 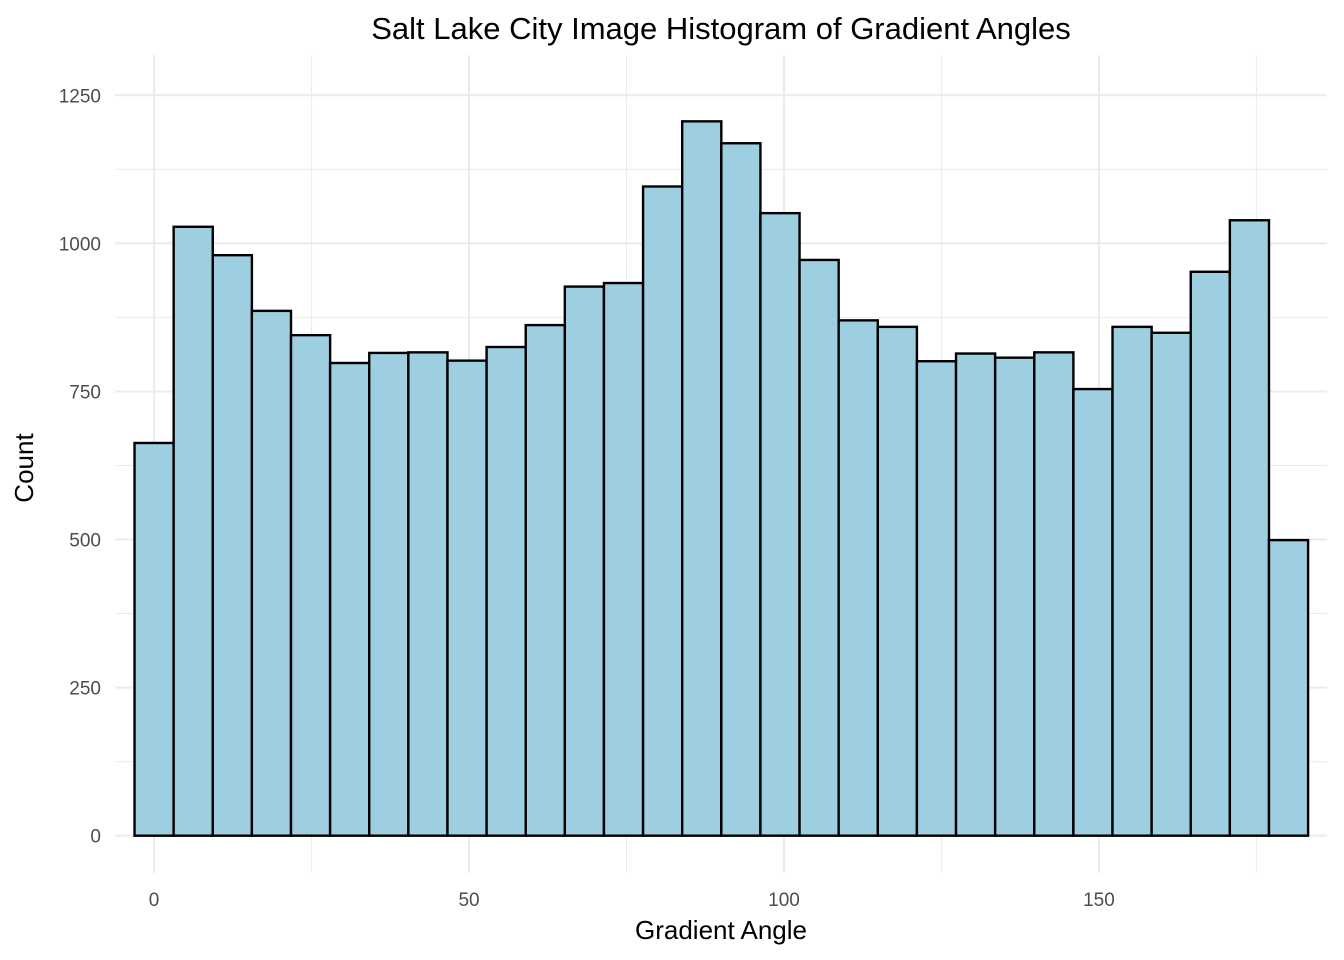 I want to click on y-tick-label: 750, so click(x=85, y=392).